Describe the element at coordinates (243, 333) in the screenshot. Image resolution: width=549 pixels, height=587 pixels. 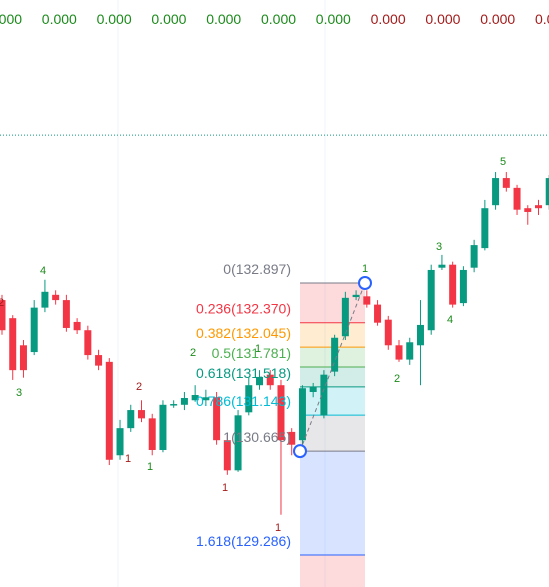
I see `fib-level-label: 0.382(132.045)` at that location.